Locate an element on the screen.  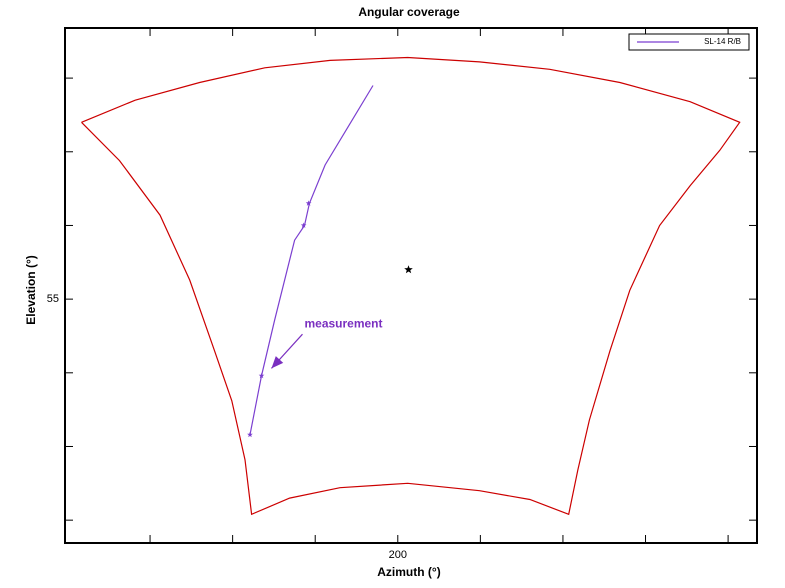
chart-title: Angular coverage is located at coordinates (409, 12).